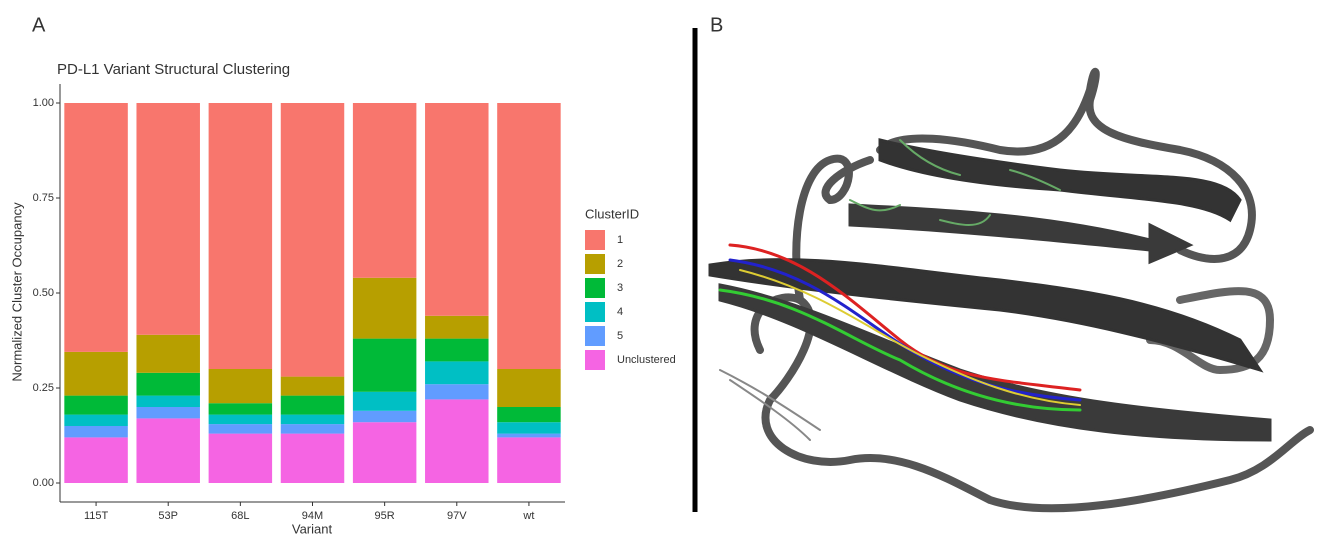 The image size is (1318, 537). What do you see at coordinates (646, 360) in the screenshot?
I see `legend-label: Unclustered` at bounding box center [646, 360].